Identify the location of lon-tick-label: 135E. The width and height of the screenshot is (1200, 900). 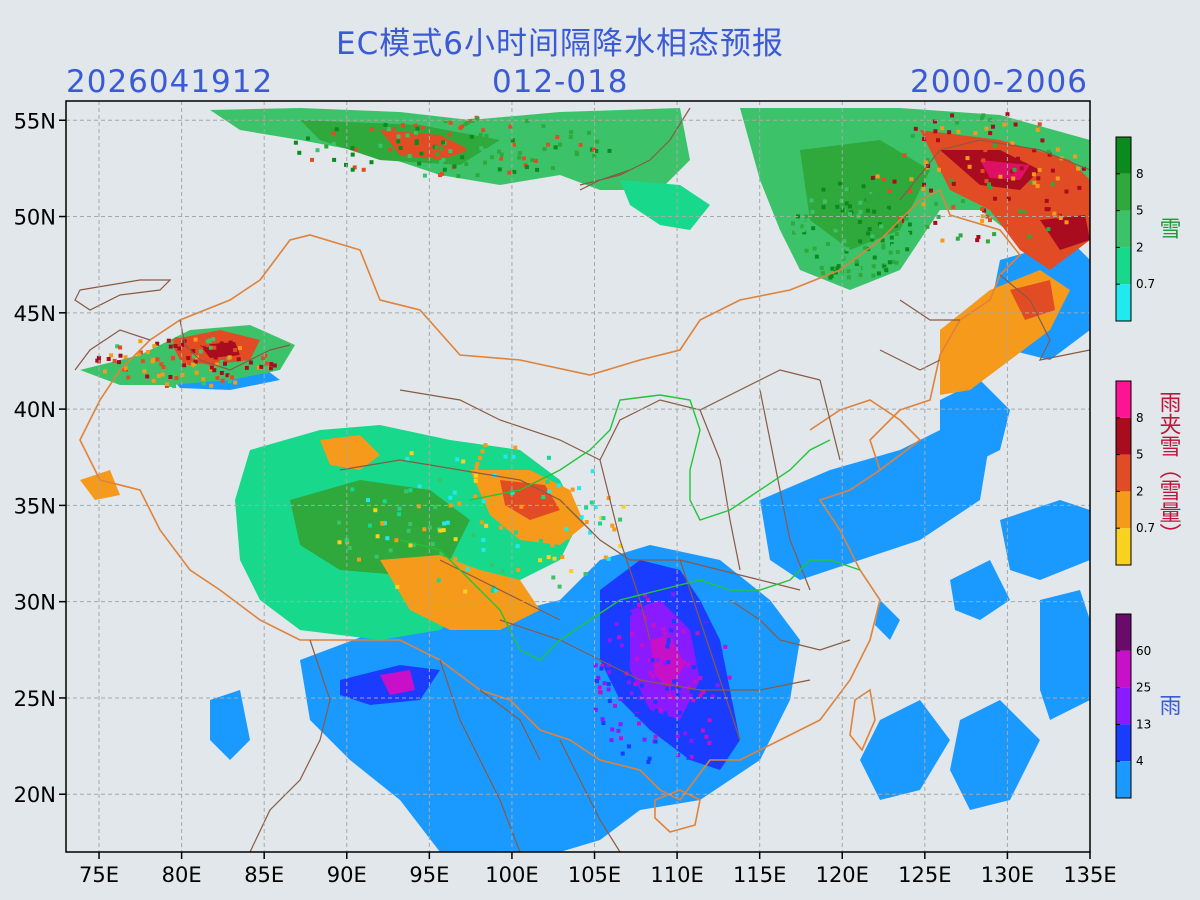
(1089, 875).